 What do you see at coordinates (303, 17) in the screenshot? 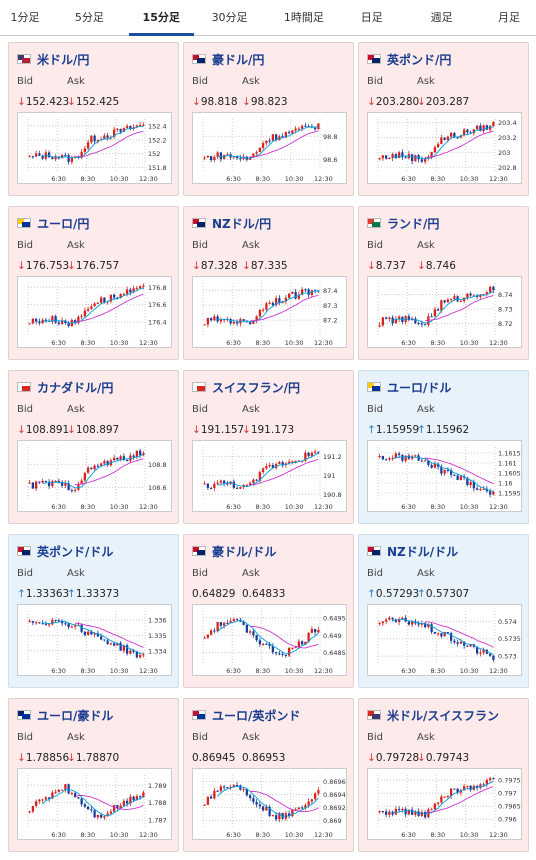
I see `tab-4: 1時間足` at bounding box center [303, 17].